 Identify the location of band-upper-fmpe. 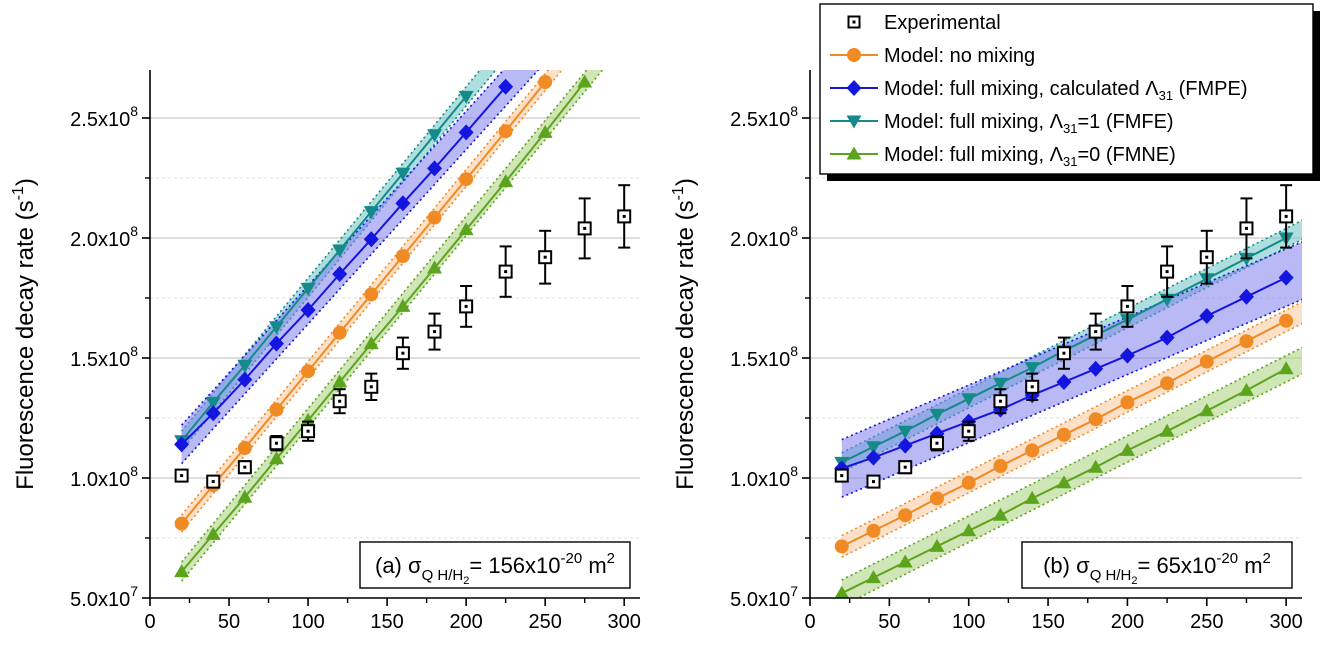
(343, 248).